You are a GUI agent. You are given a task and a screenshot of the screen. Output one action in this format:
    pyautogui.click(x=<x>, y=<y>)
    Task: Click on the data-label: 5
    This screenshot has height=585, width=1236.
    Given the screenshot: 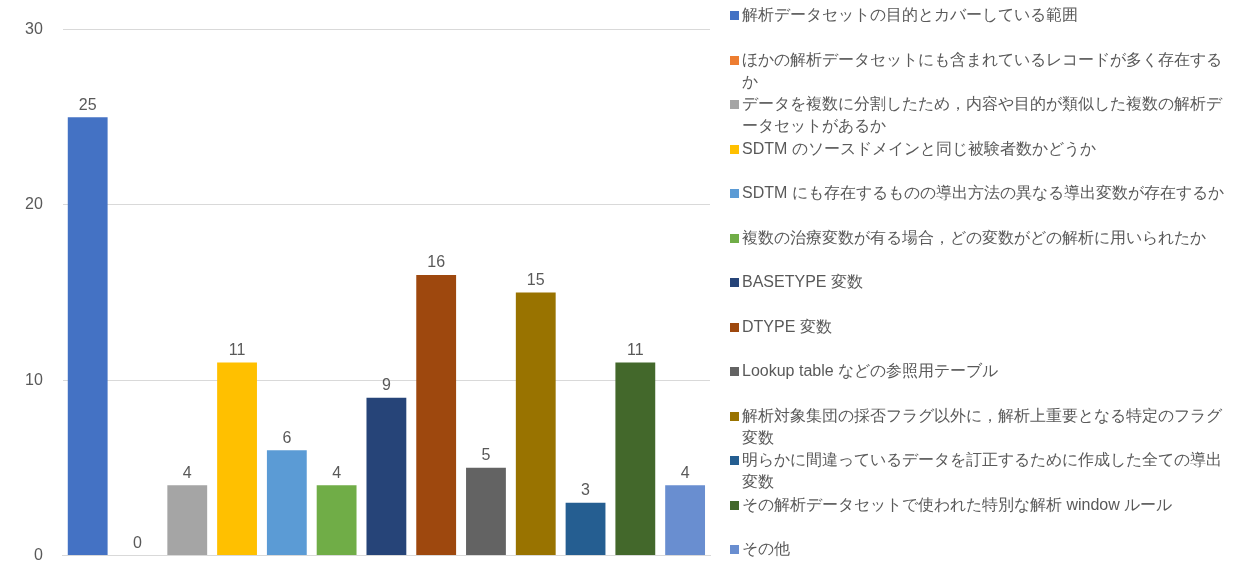 What is the action you would take?
    pyautogui.click(x=486, y=455)
    